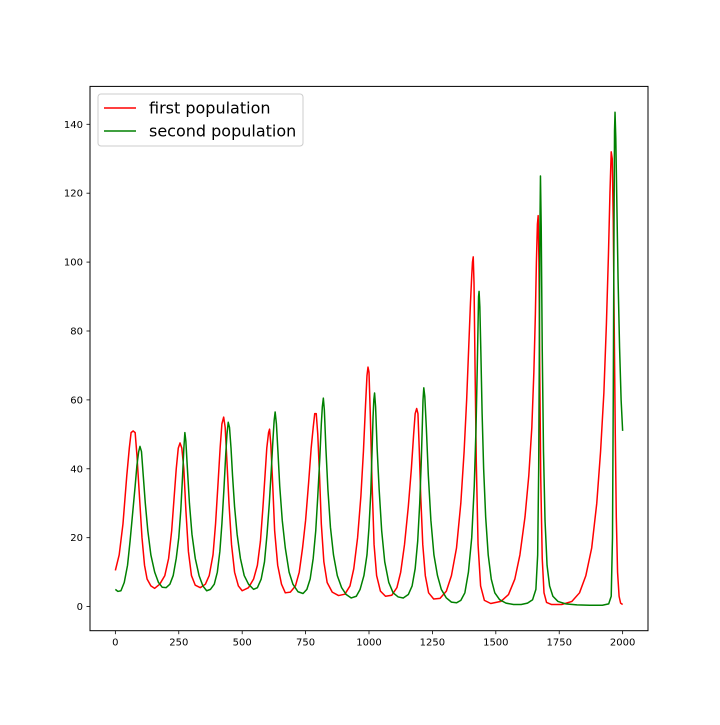 The height and width of the screenshot is (725, 720). What do you see at coordinates (210, 108) in the screenshot?
I see `legend-label-1: first population` at bounding box center [210, 108].